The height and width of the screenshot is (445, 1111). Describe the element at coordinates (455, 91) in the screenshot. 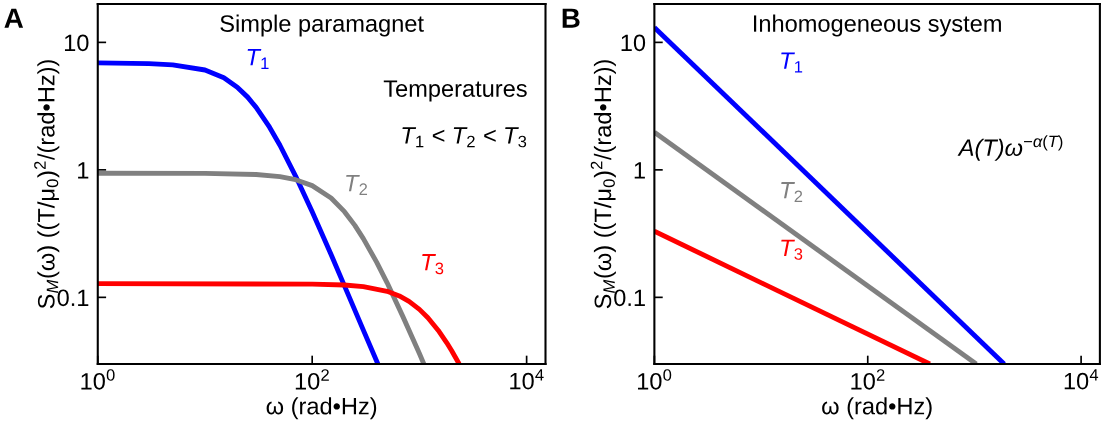

I see `annotation: Temperatures` at that location.